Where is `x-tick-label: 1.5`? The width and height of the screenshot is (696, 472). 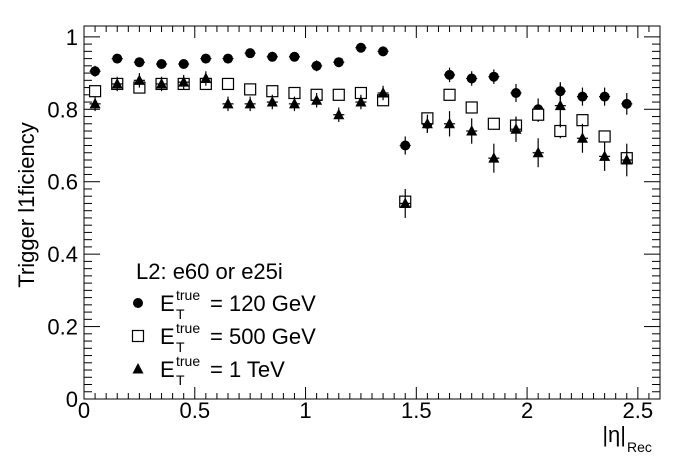 x-tick-label: 1.5 is located at coordinates (416, 410).